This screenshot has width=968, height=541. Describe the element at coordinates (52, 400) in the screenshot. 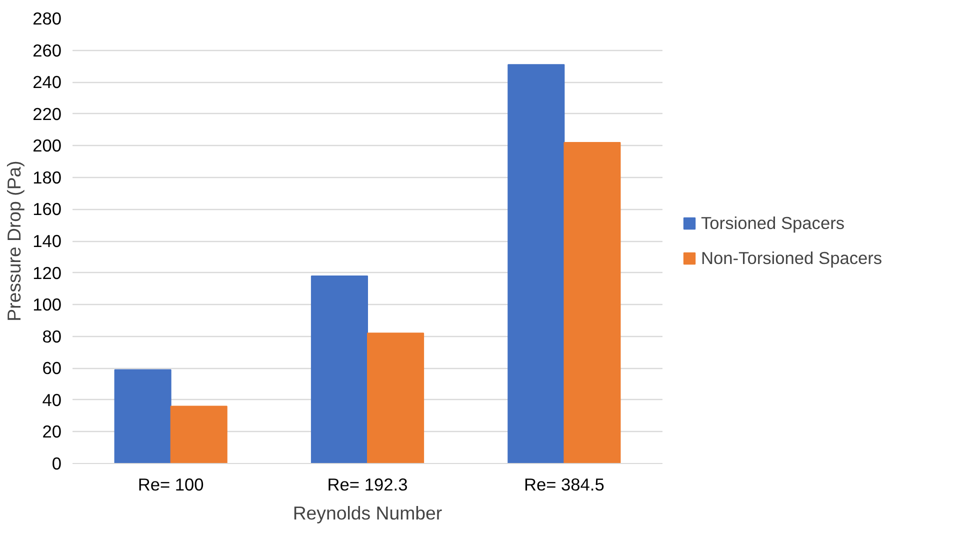

I see `y-tick-label: 40` at that location.